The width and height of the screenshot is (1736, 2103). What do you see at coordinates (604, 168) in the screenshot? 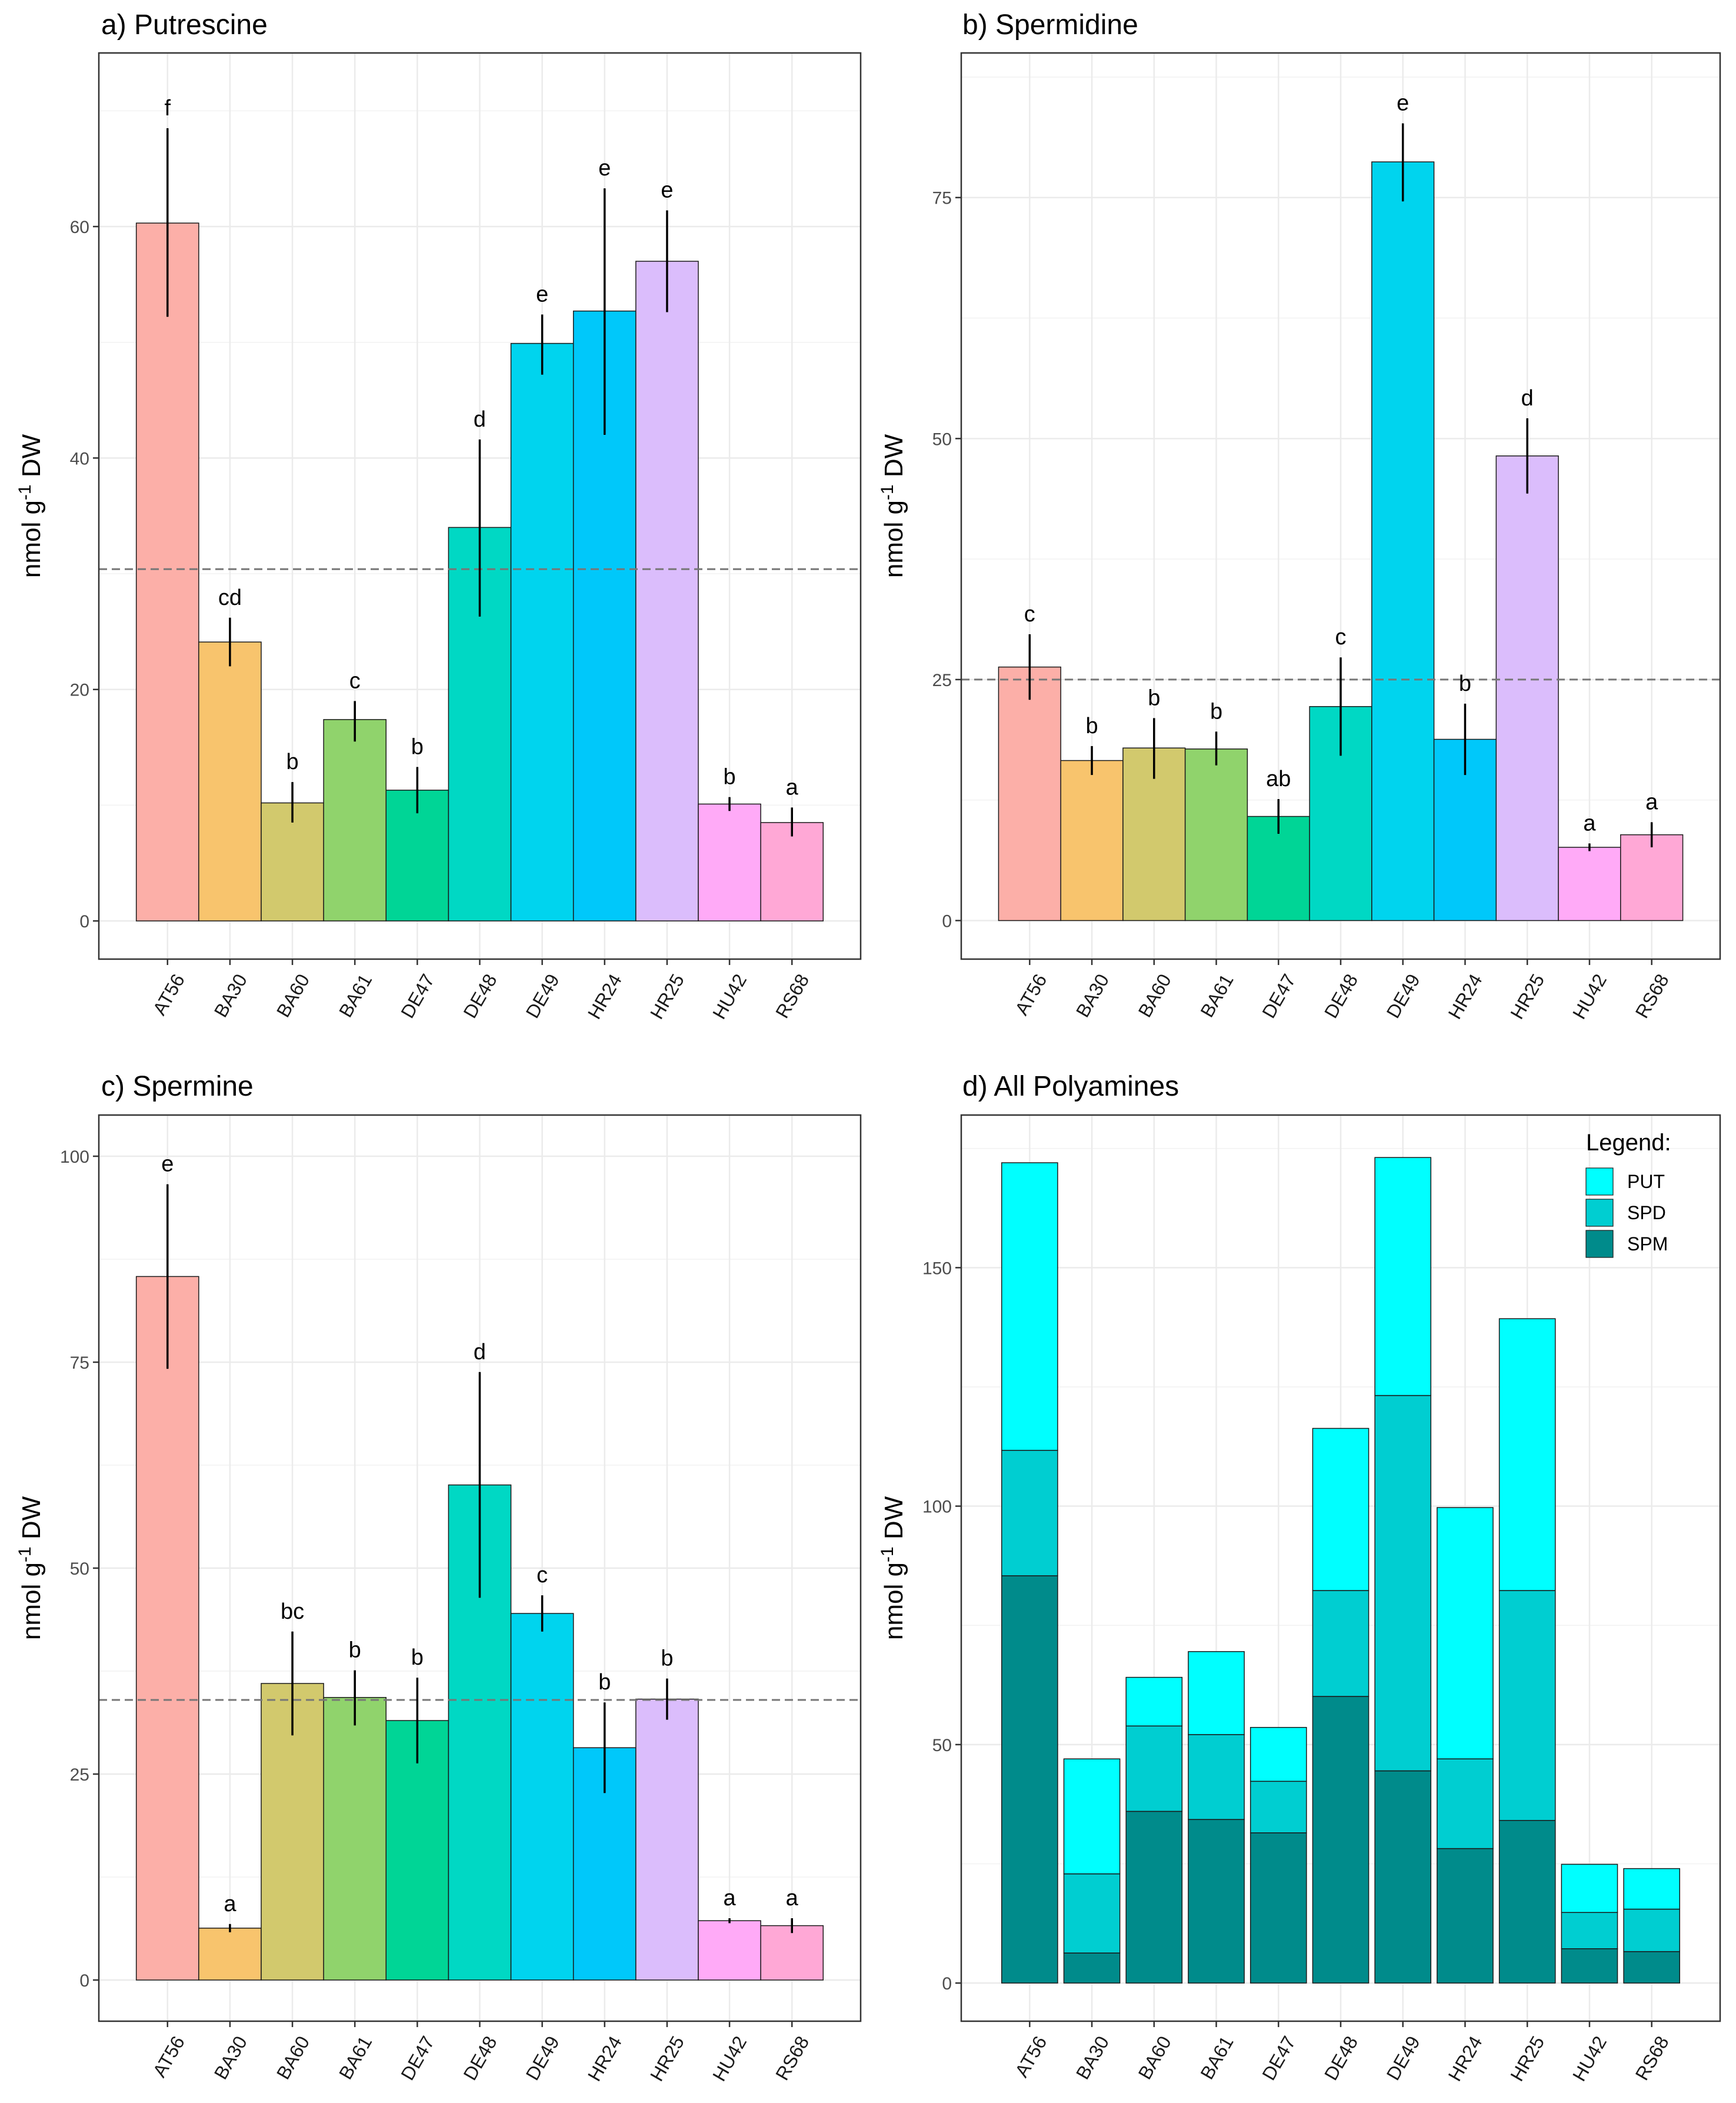
I see `significance-letter-HR24: e` at bounding box center [604, 168].